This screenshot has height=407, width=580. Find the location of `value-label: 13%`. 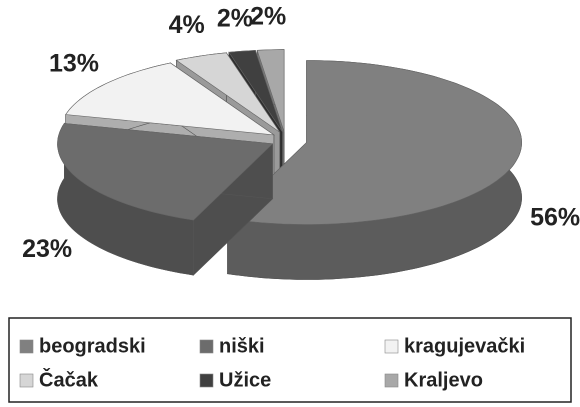

value-label: 13% is located at coordinates (74, 64).